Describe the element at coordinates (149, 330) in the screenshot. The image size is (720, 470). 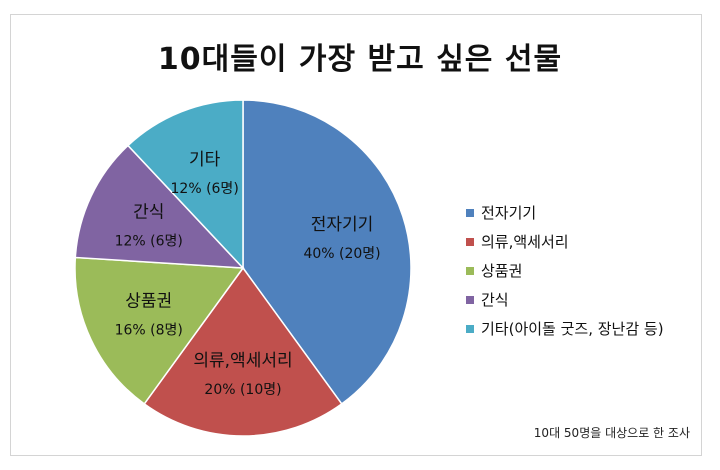
I see `slice-value-label: 16% (8명)` at that location.